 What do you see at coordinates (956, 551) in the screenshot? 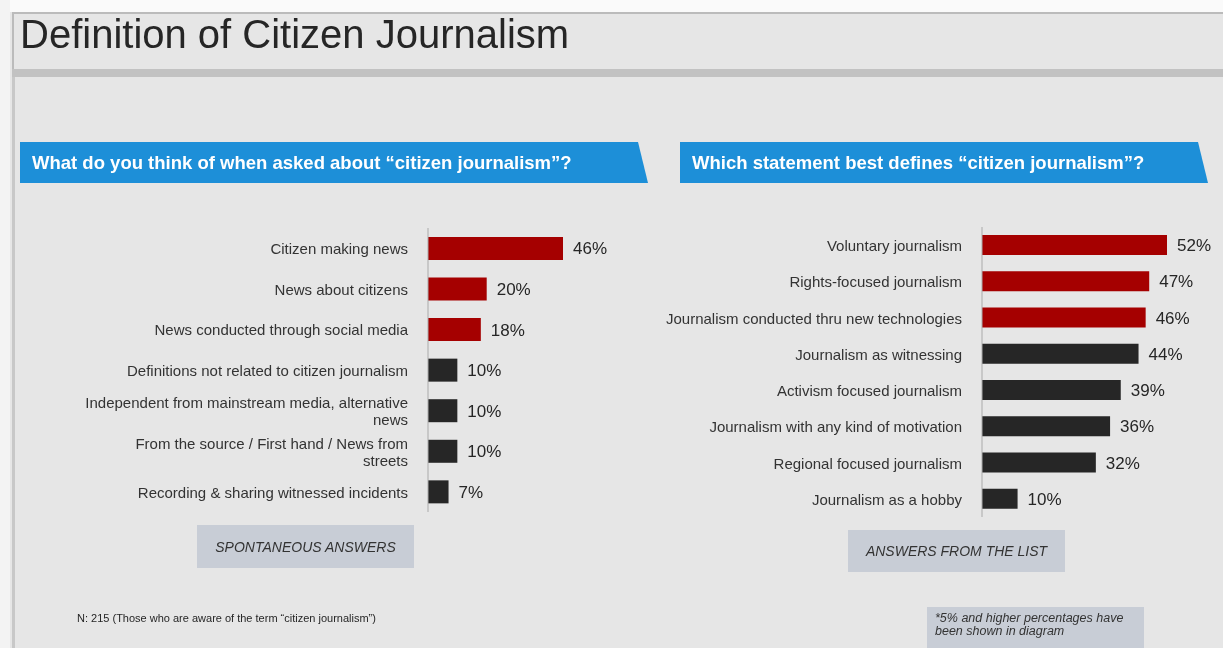
I see `text: ANSWERS FROM THE LIST` at bounding box center [956, 551].